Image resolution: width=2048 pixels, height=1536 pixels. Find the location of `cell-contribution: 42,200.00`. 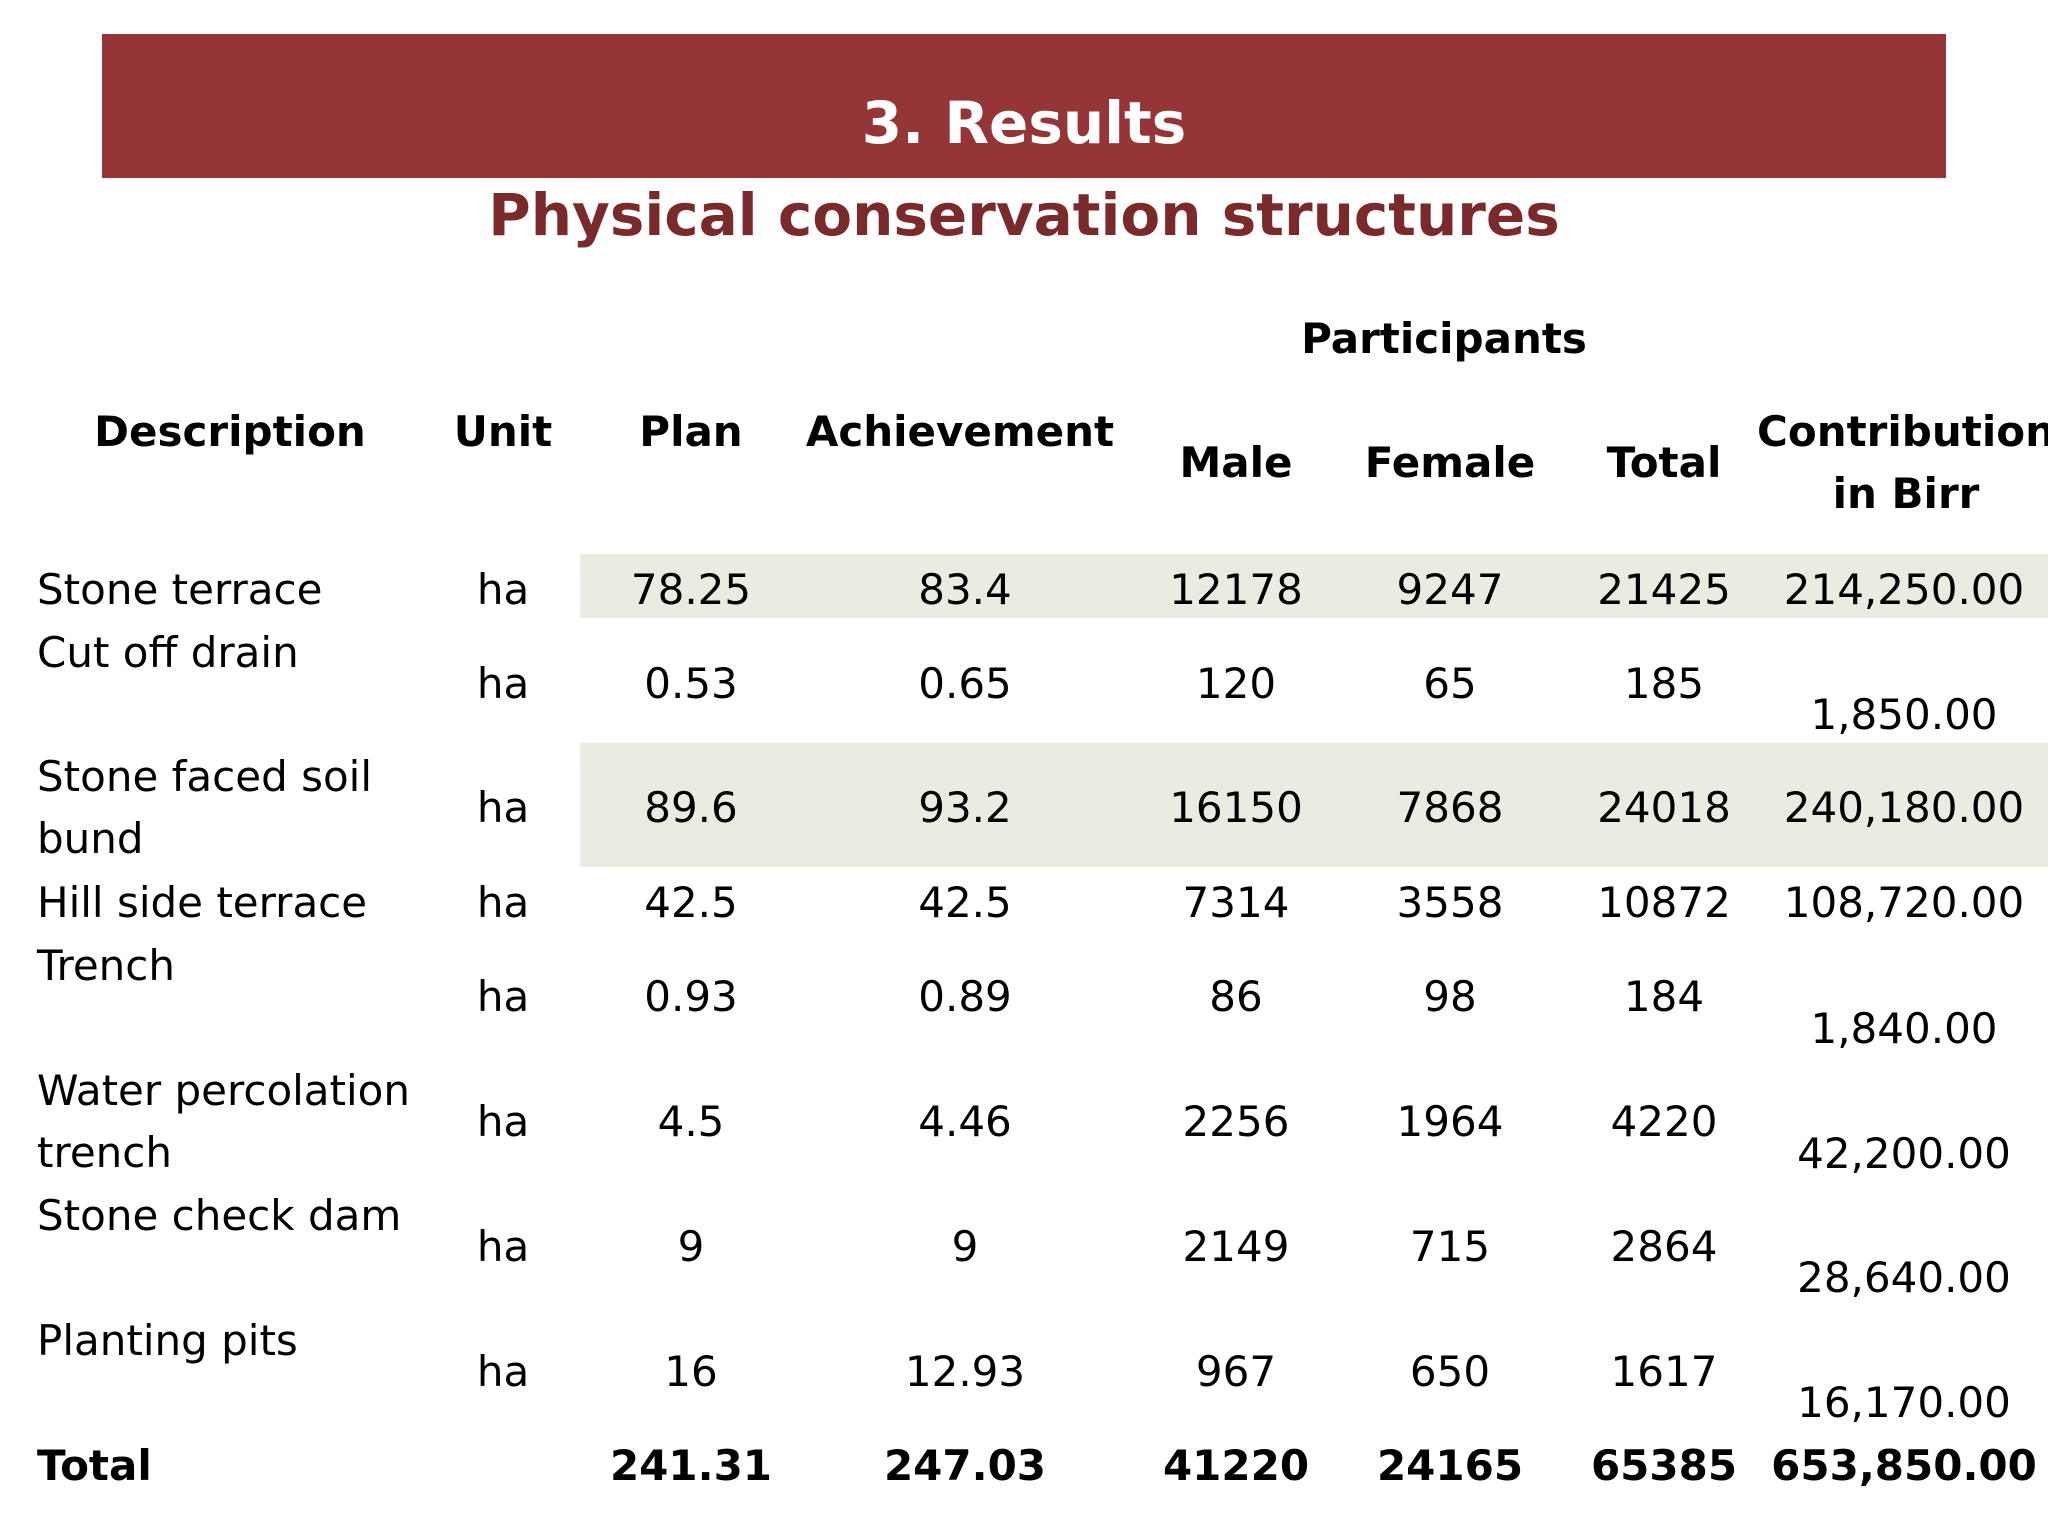

cell-contribution: 42,200.00 is located at coordinates (1904, 1153).